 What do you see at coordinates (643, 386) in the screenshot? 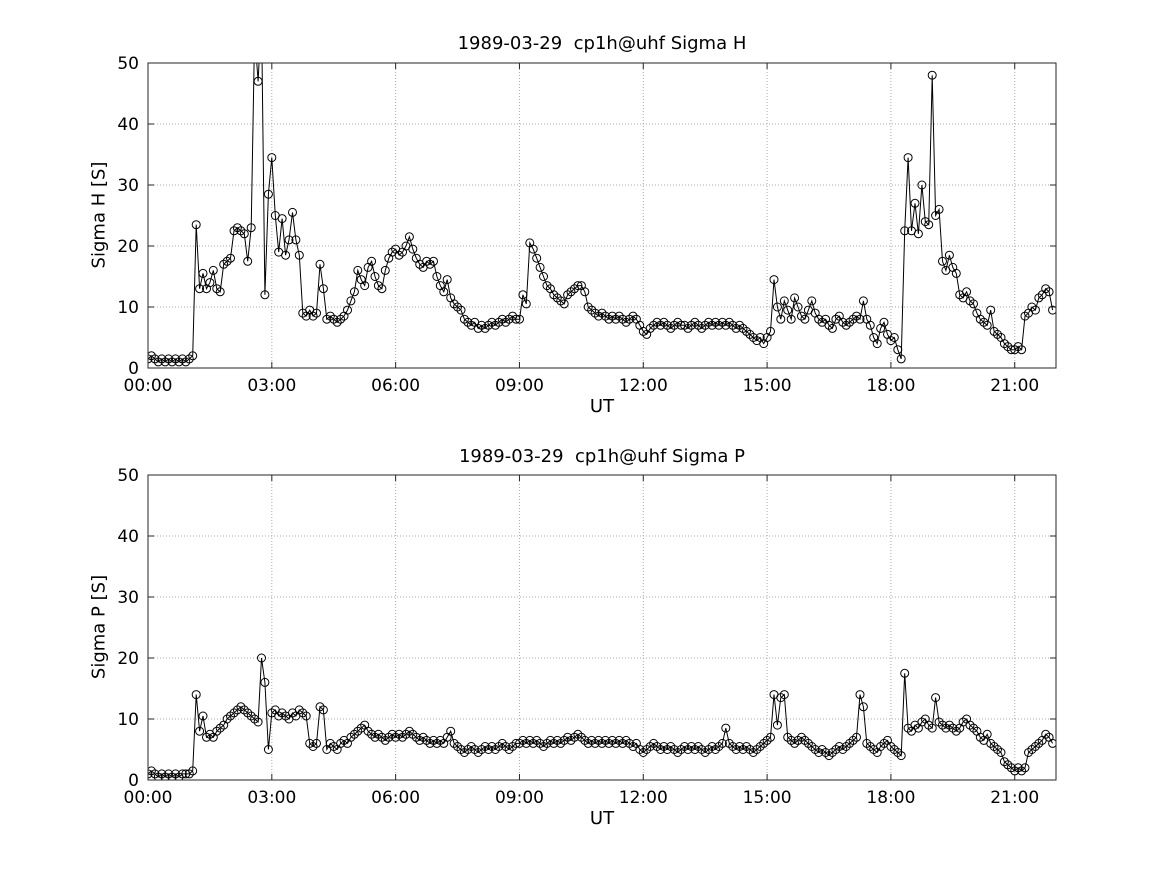
I see `x-tick-label: 12:00` at bounding box center [643, 386].